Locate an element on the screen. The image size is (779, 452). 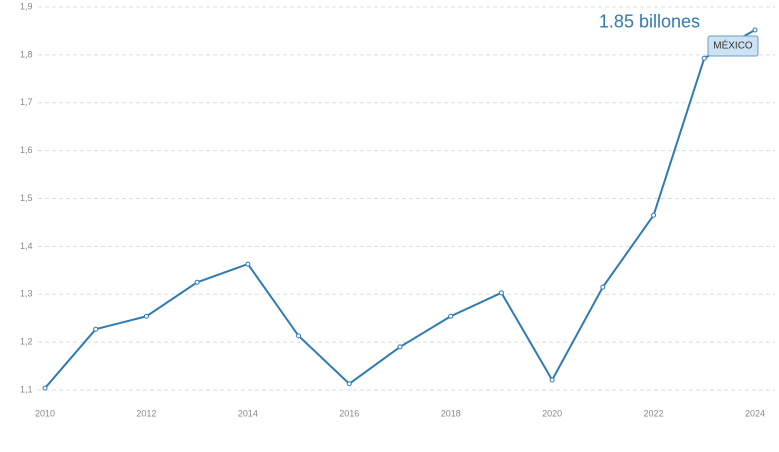
x-tick-label: 2024 is located at coordinates (755, 413).